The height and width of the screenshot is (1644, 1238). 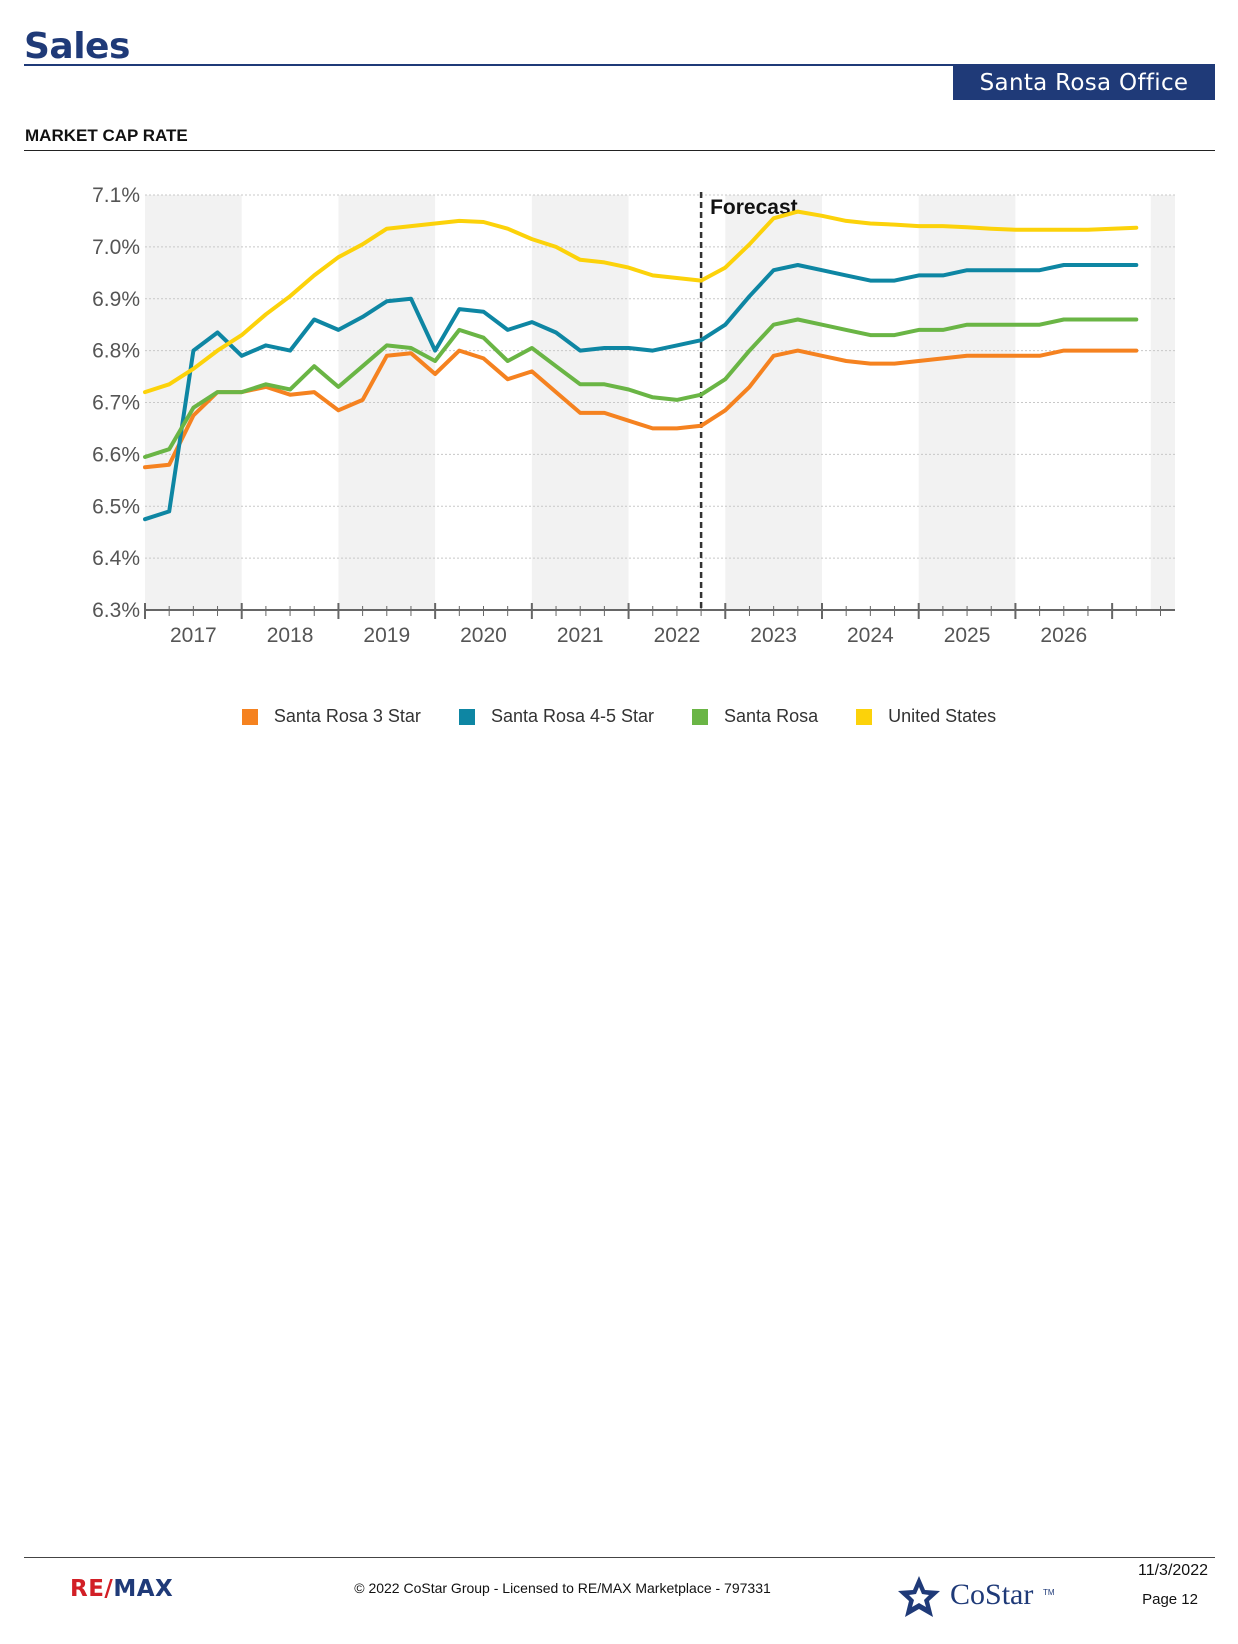 I want to click on costar-trademark: TM, so click(x=1049, y=1592).